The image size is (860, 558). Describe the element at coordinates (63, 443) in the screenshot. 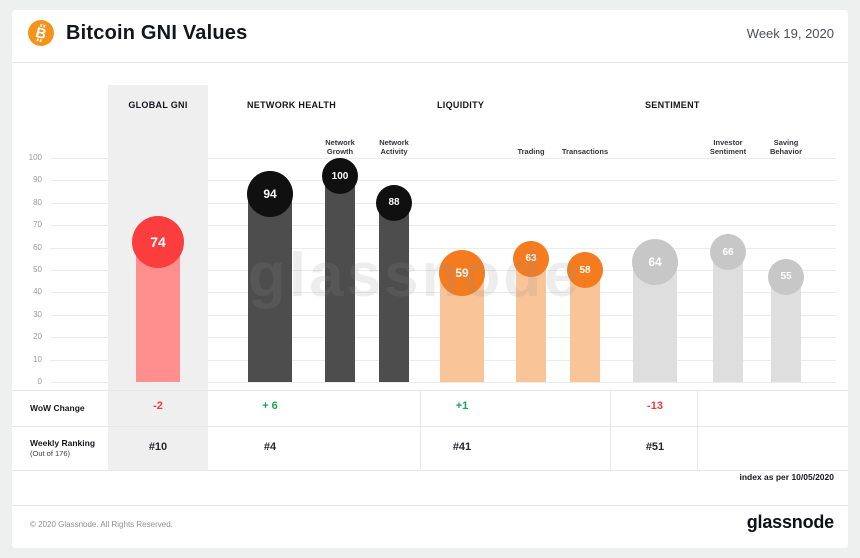

I see `weekly-ranking-row-label-main: Weekly Ranking` at that location.